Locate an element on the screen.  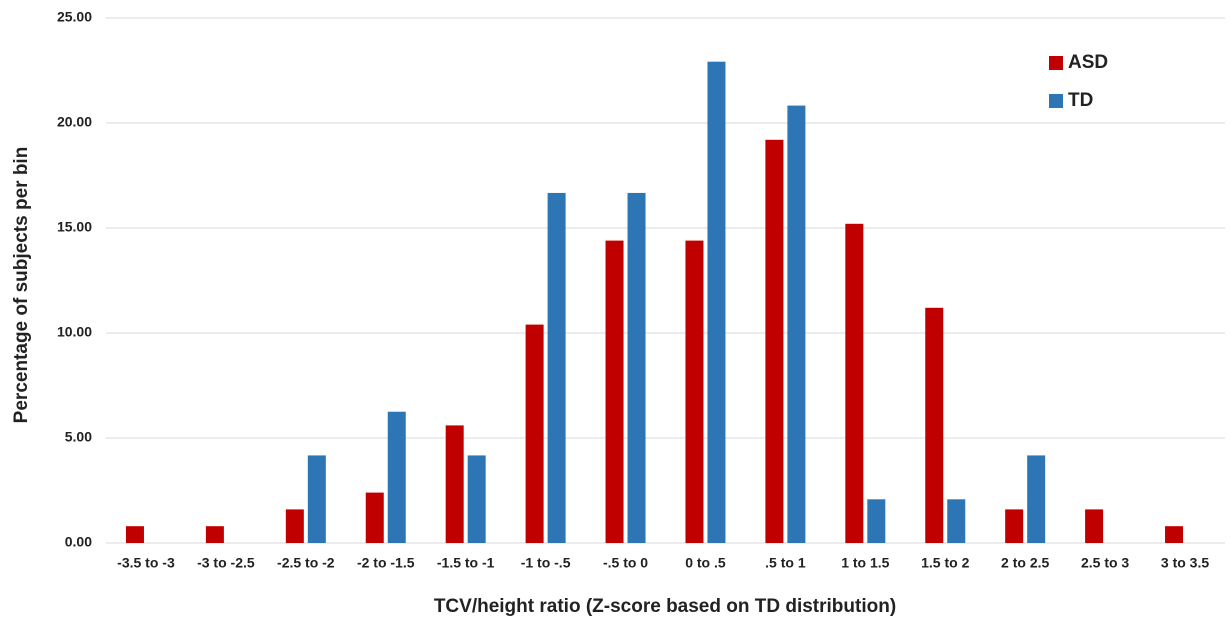
x-tick-label: 1 to 1.5 is located at coordinates (865, 563).